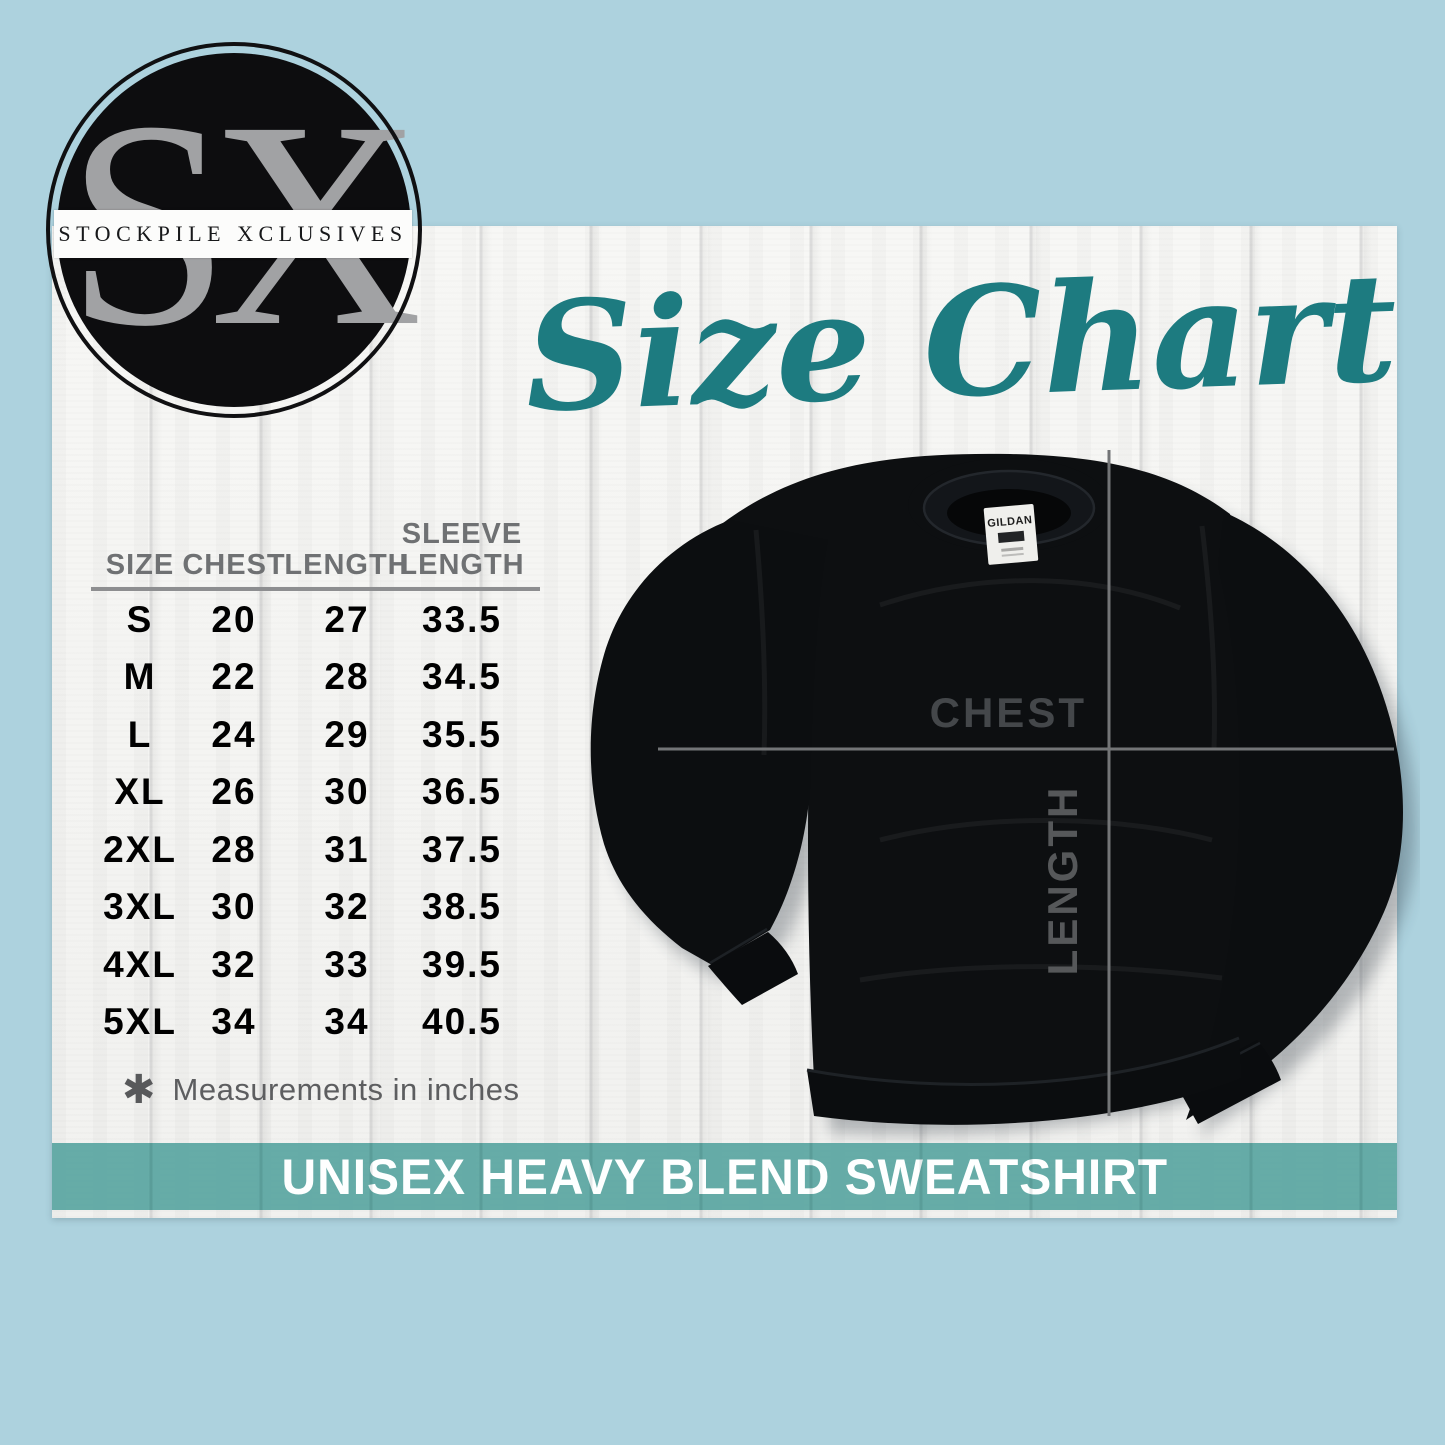 This screenshot has width=1445, height=1445. What do you see at coordinates (140, 734) in the screenshot?
I see `size-cell: L` at bounding box center [140, 734].